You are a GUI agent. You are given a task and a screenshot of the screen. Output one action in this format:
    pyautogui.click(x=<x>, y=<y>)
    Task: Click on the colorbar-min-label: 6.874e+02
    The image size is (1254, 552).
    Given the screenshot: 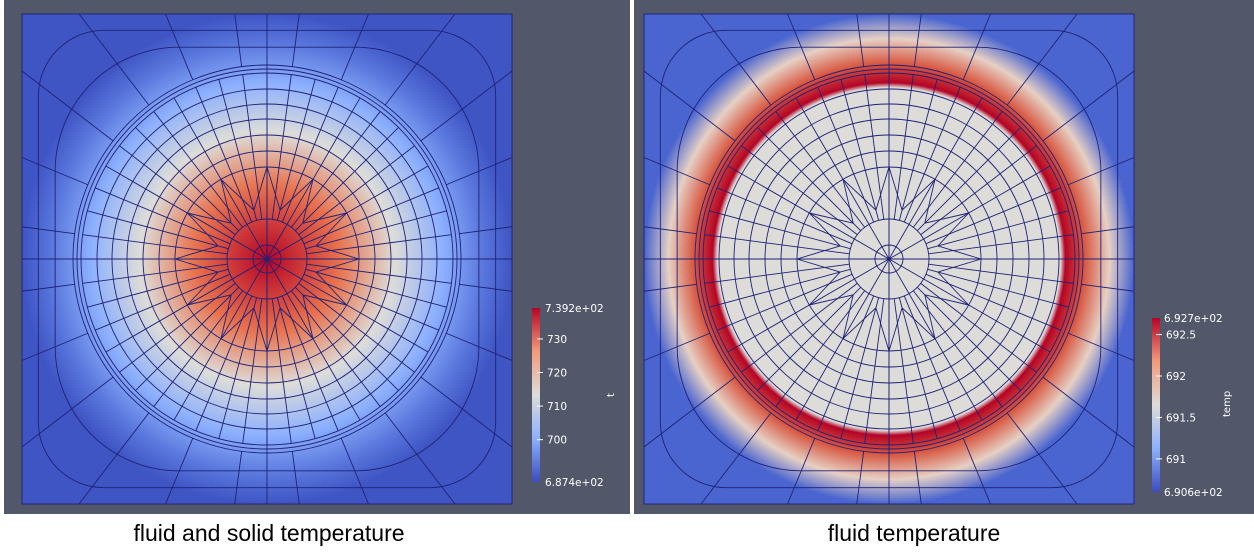 What is the action you would take?
    pyautogui.click(x=574, y=483)
    